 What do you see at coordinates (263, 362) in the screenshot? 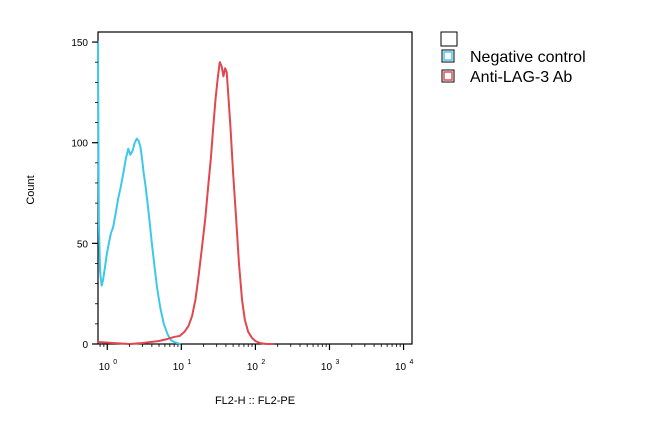
I see `x-tick-exponent: 2` at bounding box center [263, 362].